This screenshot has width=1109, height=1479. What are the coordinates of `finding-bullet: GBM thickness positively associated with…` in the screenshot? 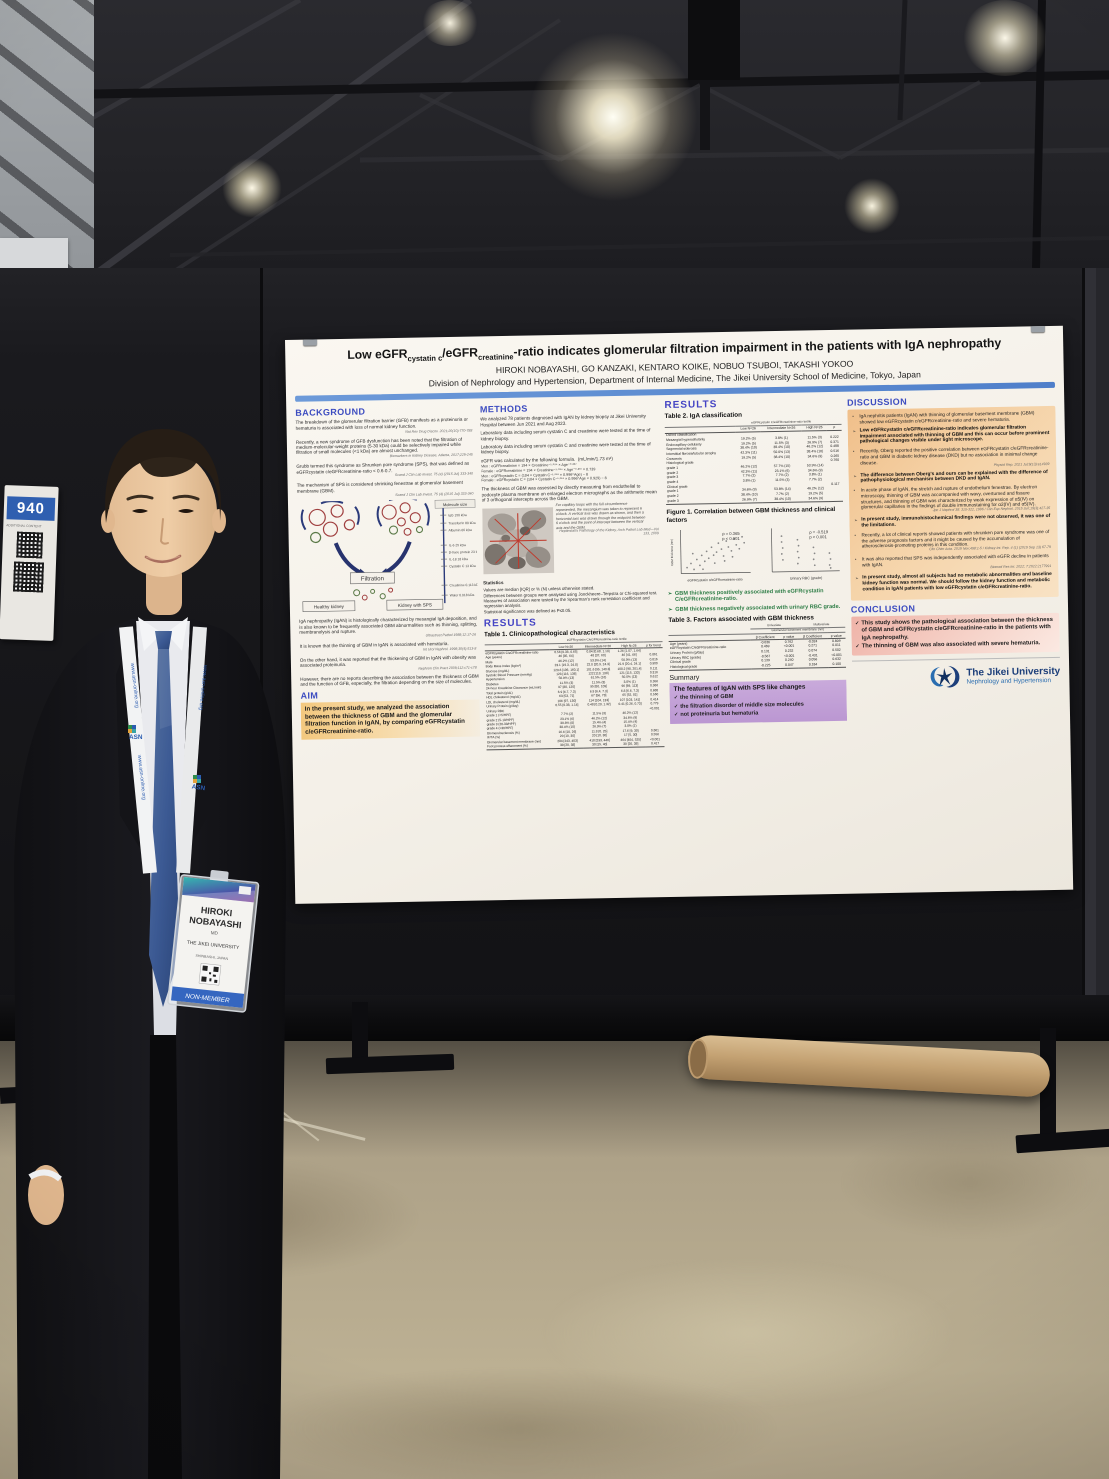 It's located at (756, 595).